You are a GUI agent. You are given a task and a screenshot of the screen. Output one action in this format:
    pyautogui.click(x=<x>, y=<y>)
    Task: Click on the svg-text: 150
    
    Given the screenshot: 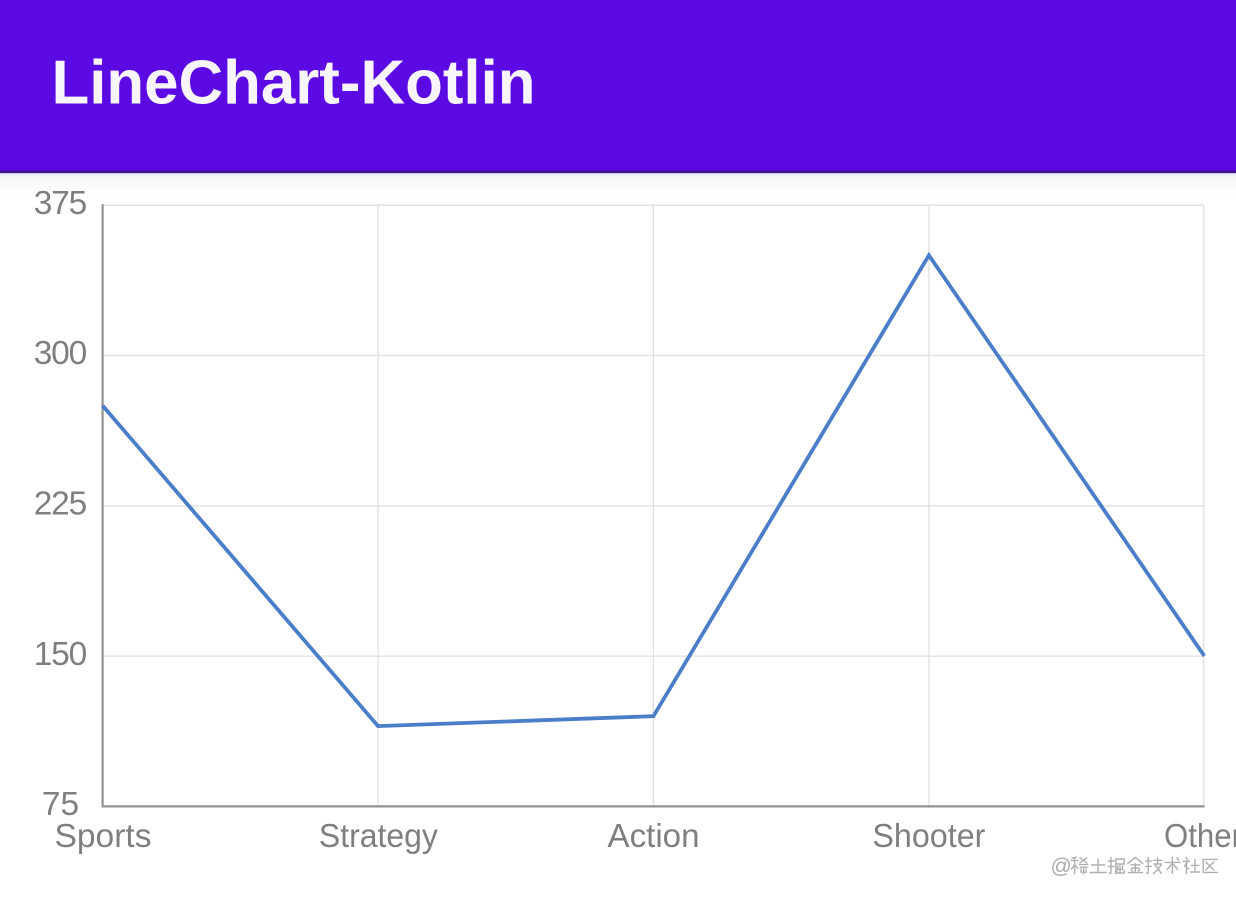 What is the action you would take?
    pyautogui.click(x=61, y=654)
    